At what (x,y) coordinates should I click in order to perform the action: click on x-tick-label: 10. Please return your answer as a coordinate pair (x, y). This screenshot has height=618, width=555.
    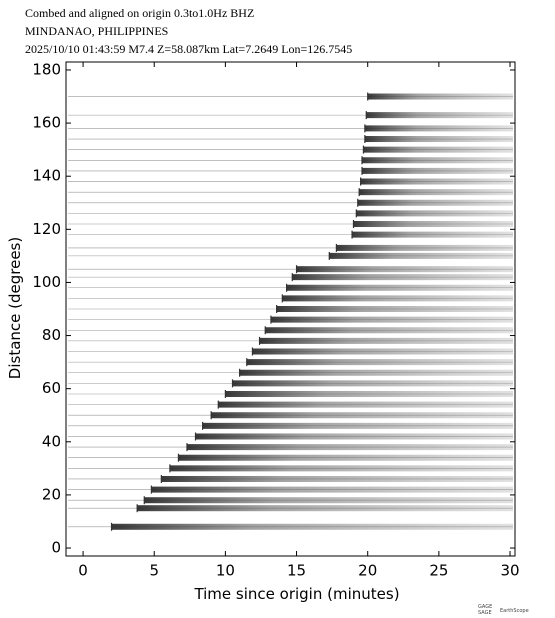
    Looking at the image, I should click on (225, 571).